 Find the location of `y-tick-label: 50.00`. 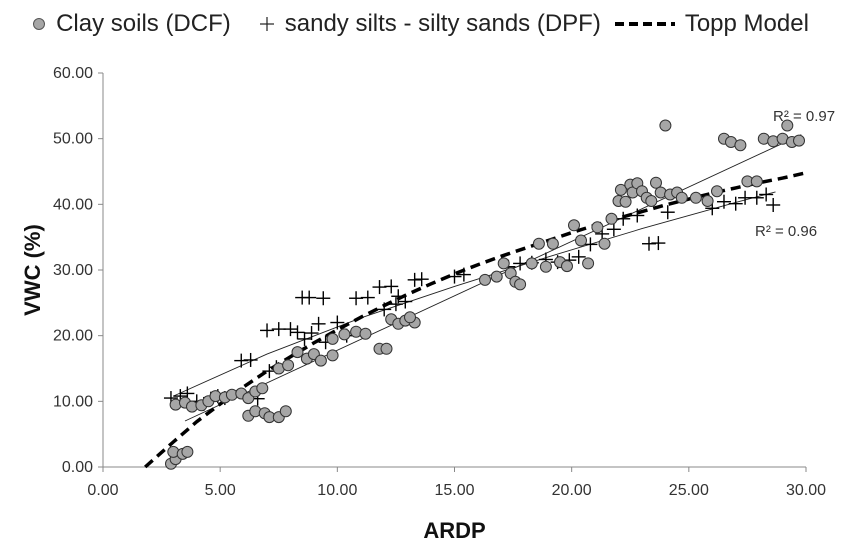

y-tick-label: 50.00 is located at coordinates (73, 139).